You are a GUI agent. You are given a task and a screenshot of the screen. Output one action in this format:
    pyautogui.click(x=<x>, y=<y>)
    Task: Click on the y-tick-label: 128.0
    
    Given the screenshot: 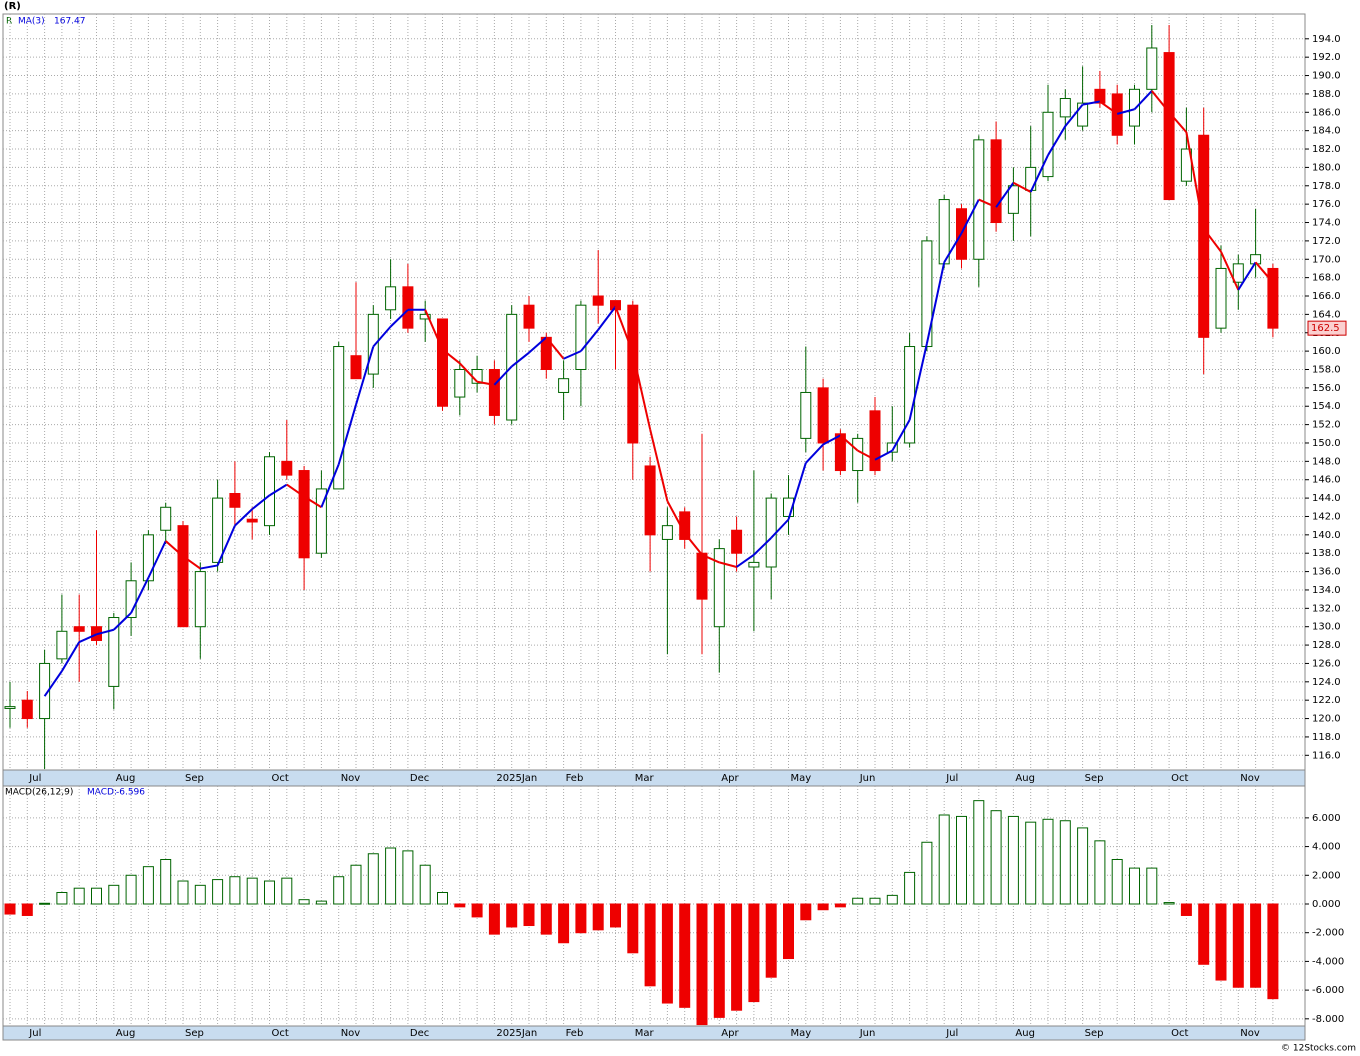 What is the action you would take?
    pyautogui.click(x=1326, y=645)
    